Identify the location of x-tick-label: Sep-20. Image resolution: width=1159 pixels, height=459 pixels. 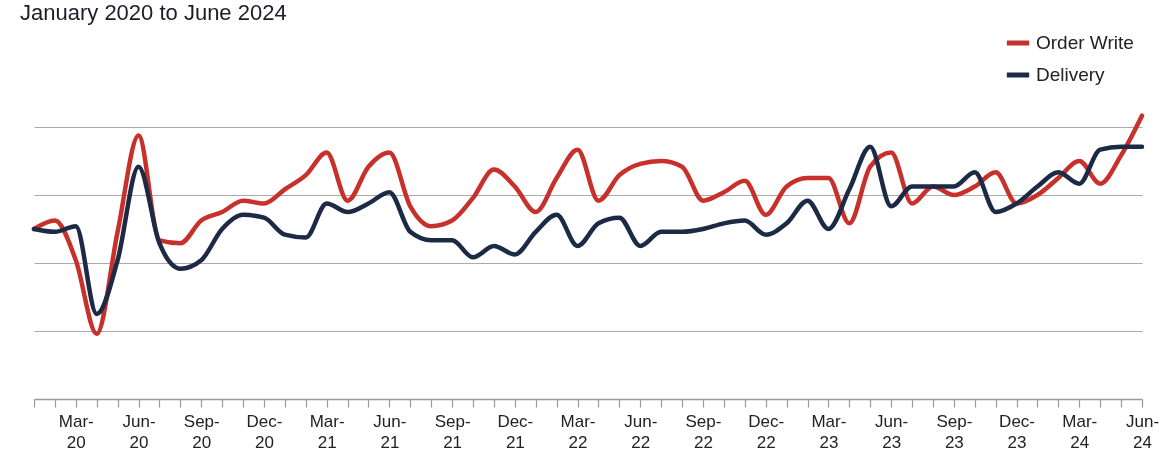
(201, 431).